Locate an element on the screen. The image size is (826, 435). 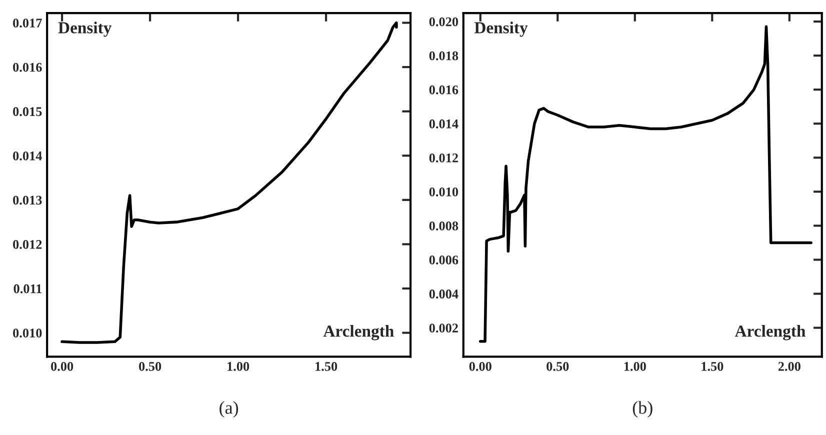
y-tick-label: 0.020 is located at coordinates (443, 21).